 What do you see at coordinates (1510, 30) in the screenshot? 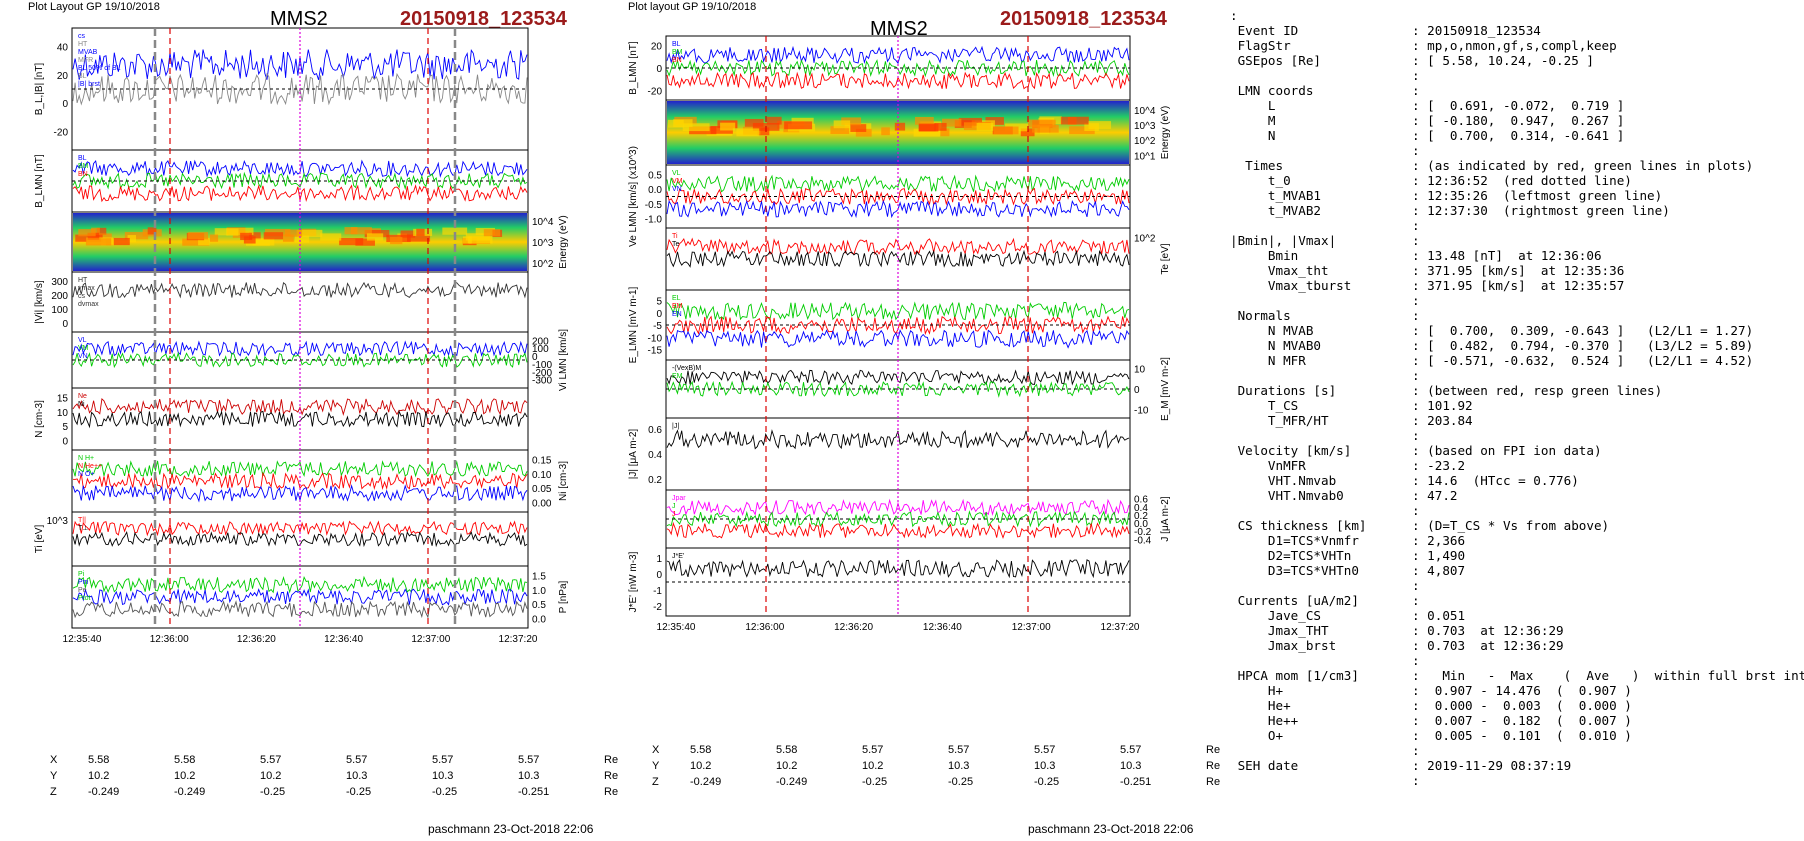
I see `summary-row: Event ID : 20150918_123534` at bounding box center [1510, 30].